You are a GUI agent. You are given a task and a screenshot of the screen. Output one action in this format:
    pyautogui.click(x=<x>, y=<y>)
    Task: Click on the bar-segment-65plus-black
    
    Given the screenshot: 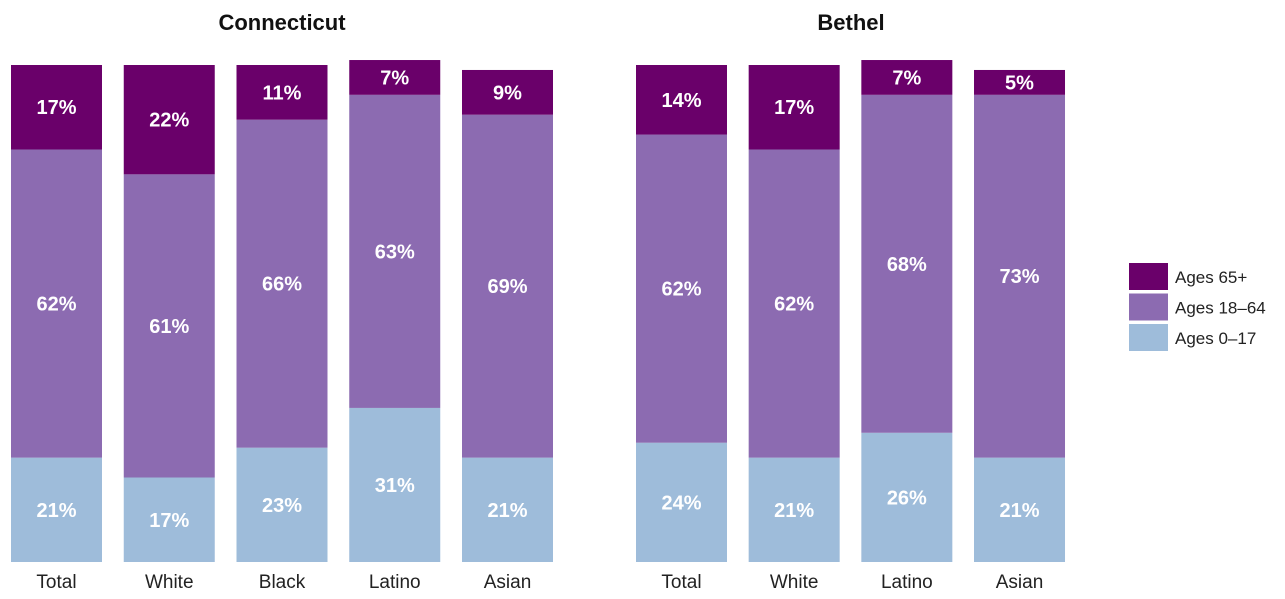 What is the action you would take?
    pyautogui.click(x=282, y=92)
    